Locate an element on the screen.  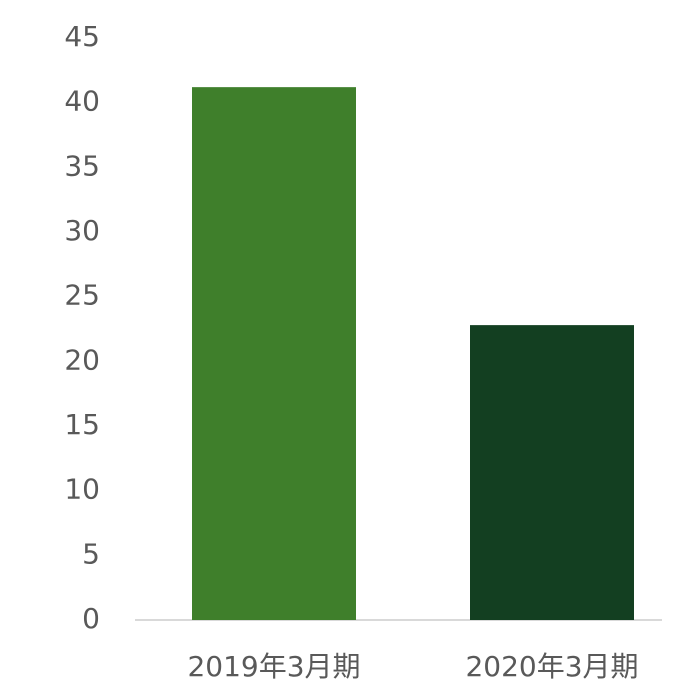
y-tick-label: 25 is located at coordinates (82, 295).